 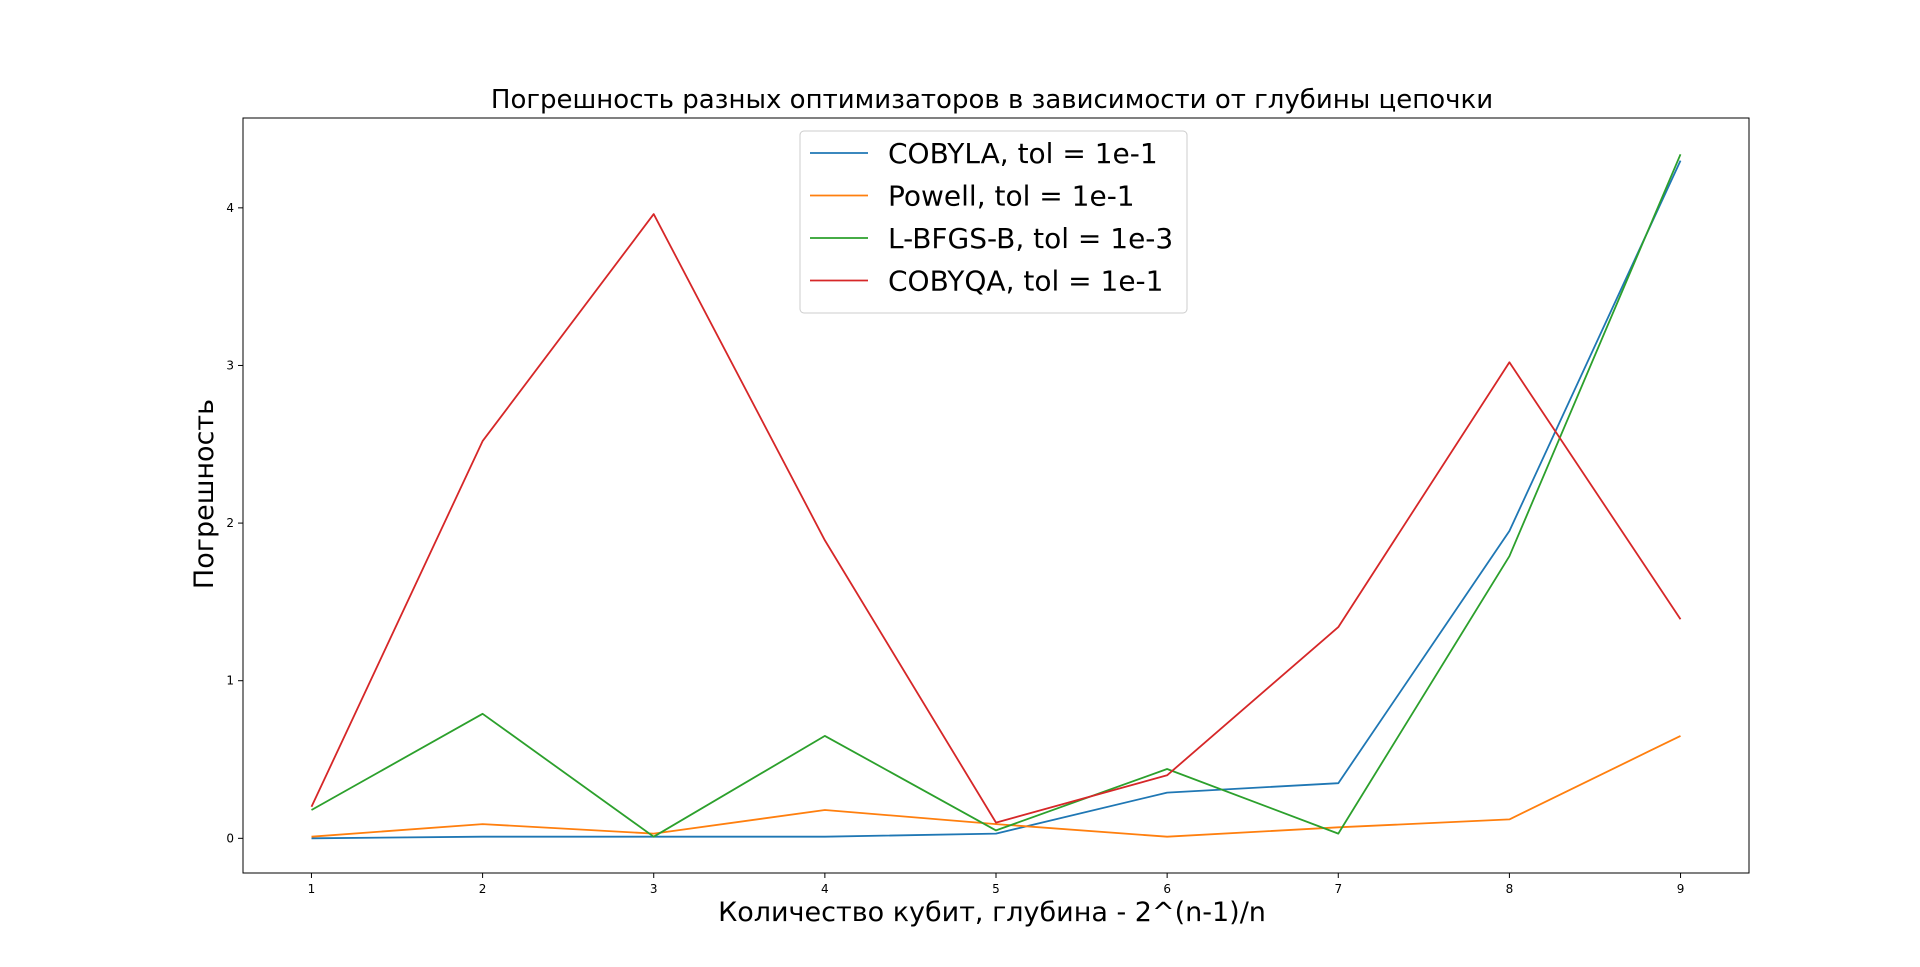 What do you see at coordinates (230, 365) in the screenshot?
I see `y-tick-label: 3` at bounding box center [230, 365].